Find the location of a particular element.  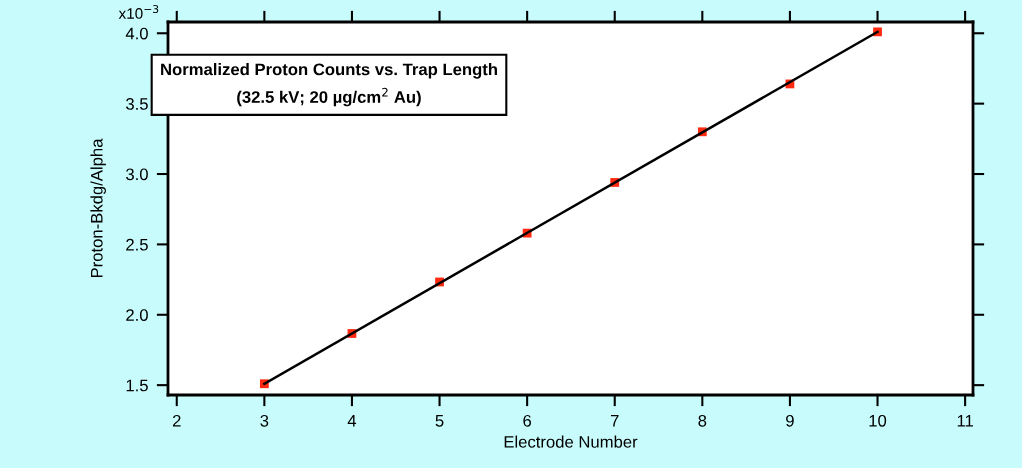

x-tick-label: 3 is located at coordinates (264, 420).